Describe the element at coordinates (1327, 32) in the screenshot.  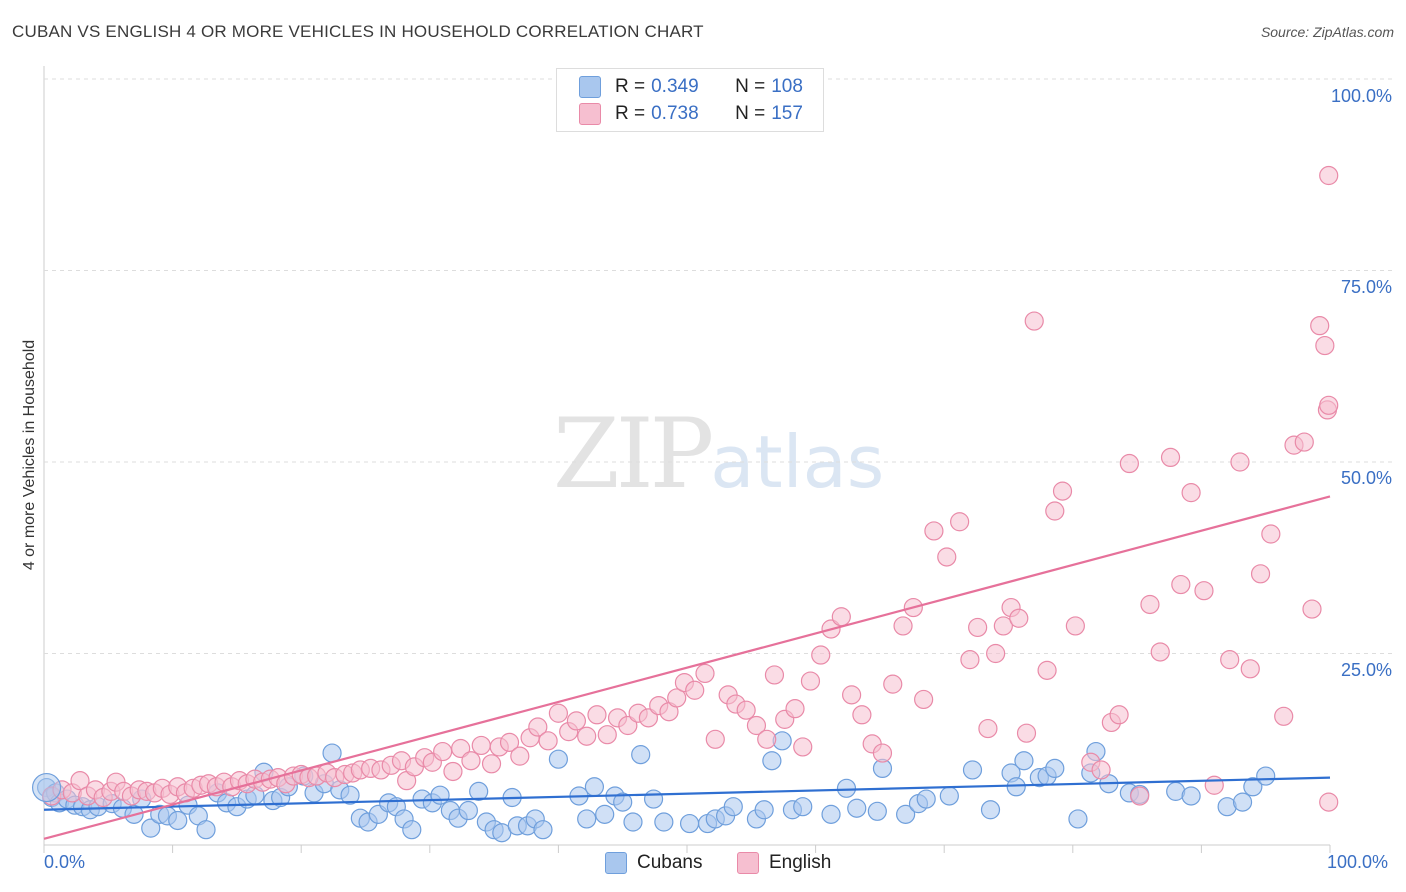
I see `source-label: Source: ZipAtlas.com` at that location.